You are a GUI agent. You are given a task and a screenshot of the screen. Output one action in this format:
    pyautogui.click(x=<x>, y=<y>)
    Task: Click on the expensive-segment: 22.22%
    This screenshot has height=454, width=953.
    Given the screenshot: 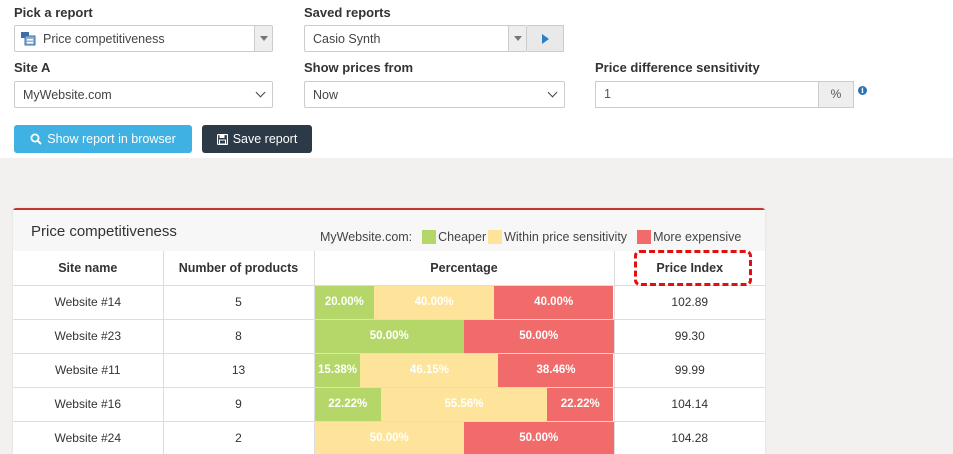 What is the action you would take?
    pyautogui.click(x=580, y=404)
    